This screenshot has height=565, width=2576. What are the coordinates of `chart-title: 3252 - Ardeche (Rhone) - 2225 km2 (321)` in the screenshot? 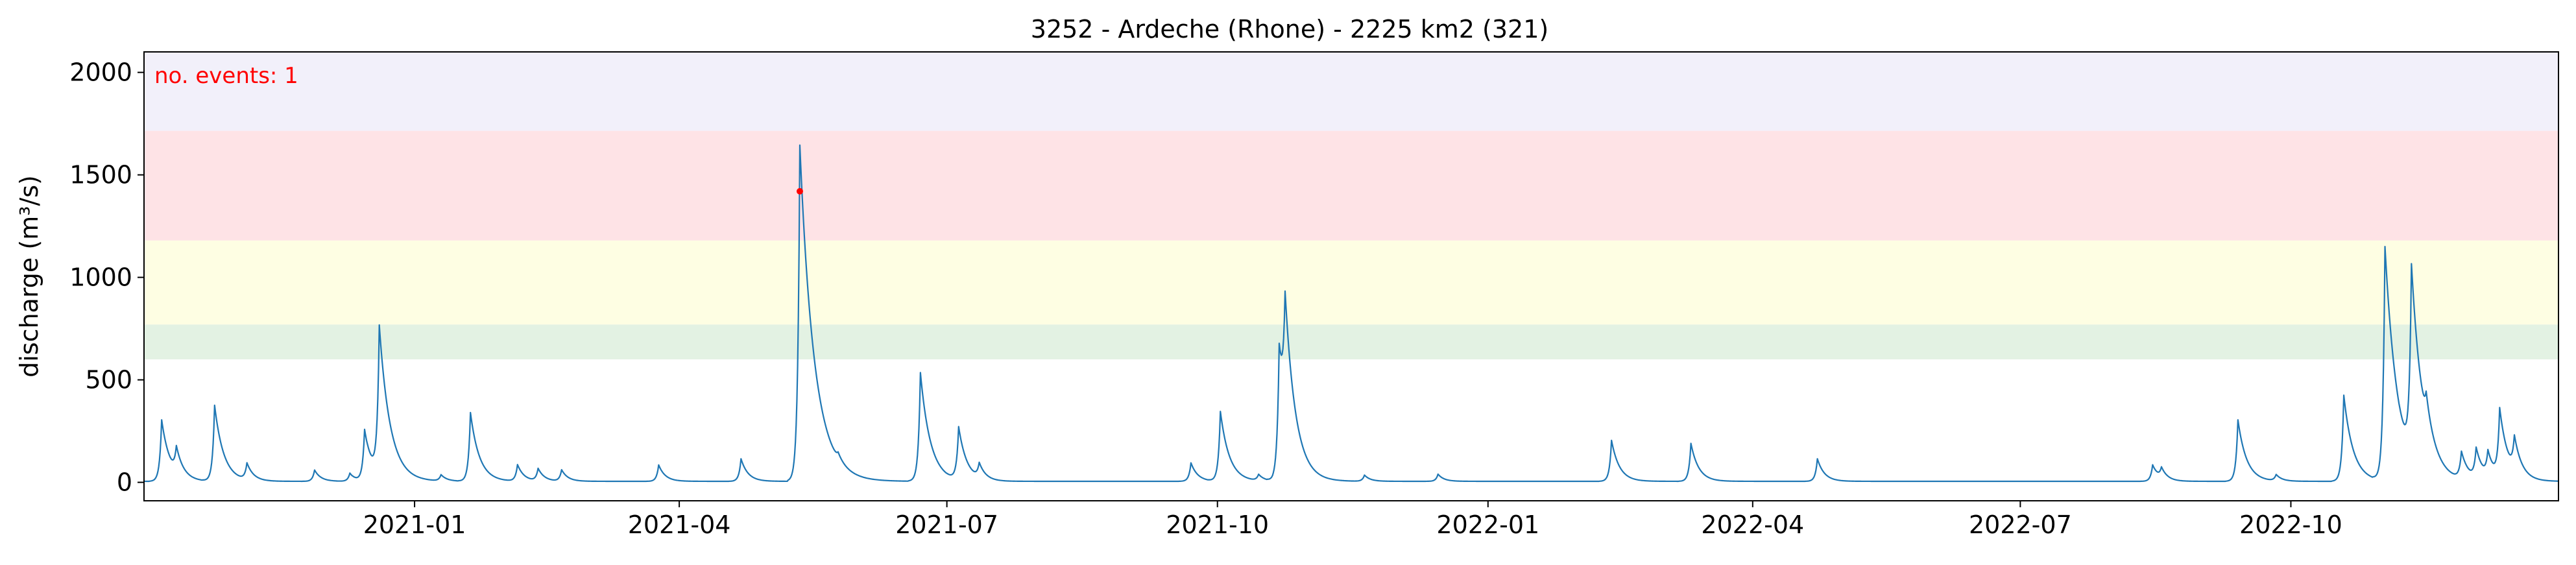 It's located at (1289, 29).